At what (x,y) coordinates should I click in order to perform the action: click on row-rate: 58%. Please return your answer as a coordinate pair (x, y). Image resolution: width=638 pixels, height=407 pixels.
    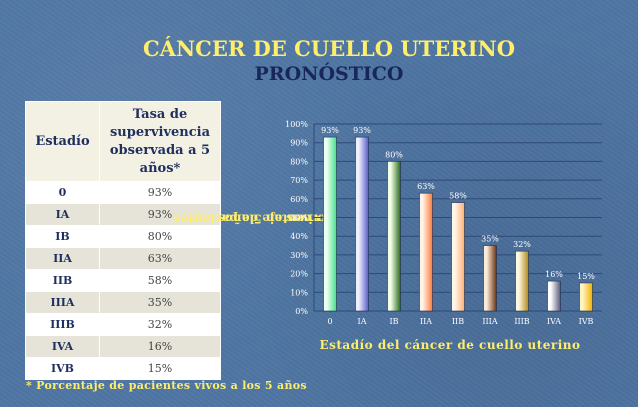
    Looking at the image, I should click on (160, 280).